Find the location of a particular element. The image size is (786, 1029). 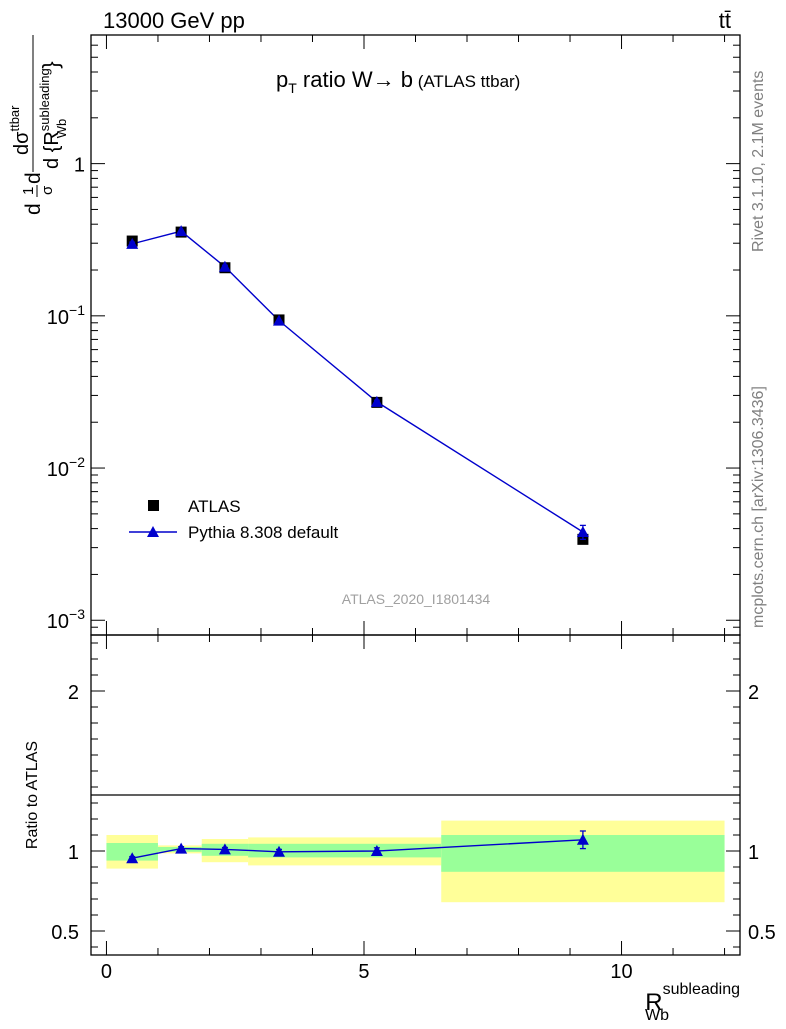

rivet-label: Rivet 3.1.10, 2.1M events is located at coordinates (758, 161).